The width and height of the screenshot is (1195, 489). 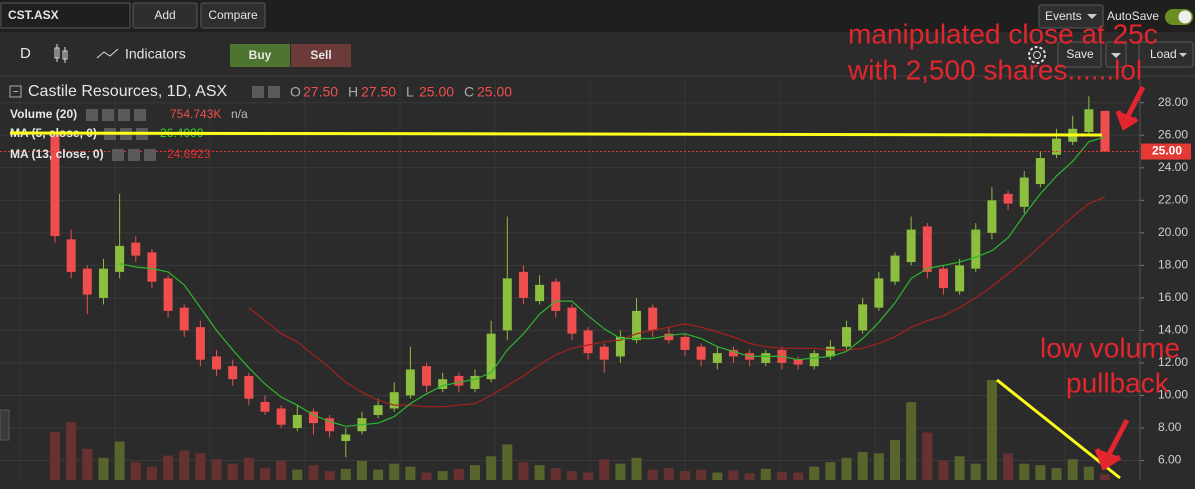 I want to click on save-label: Save, so click(x=1080, y=54).